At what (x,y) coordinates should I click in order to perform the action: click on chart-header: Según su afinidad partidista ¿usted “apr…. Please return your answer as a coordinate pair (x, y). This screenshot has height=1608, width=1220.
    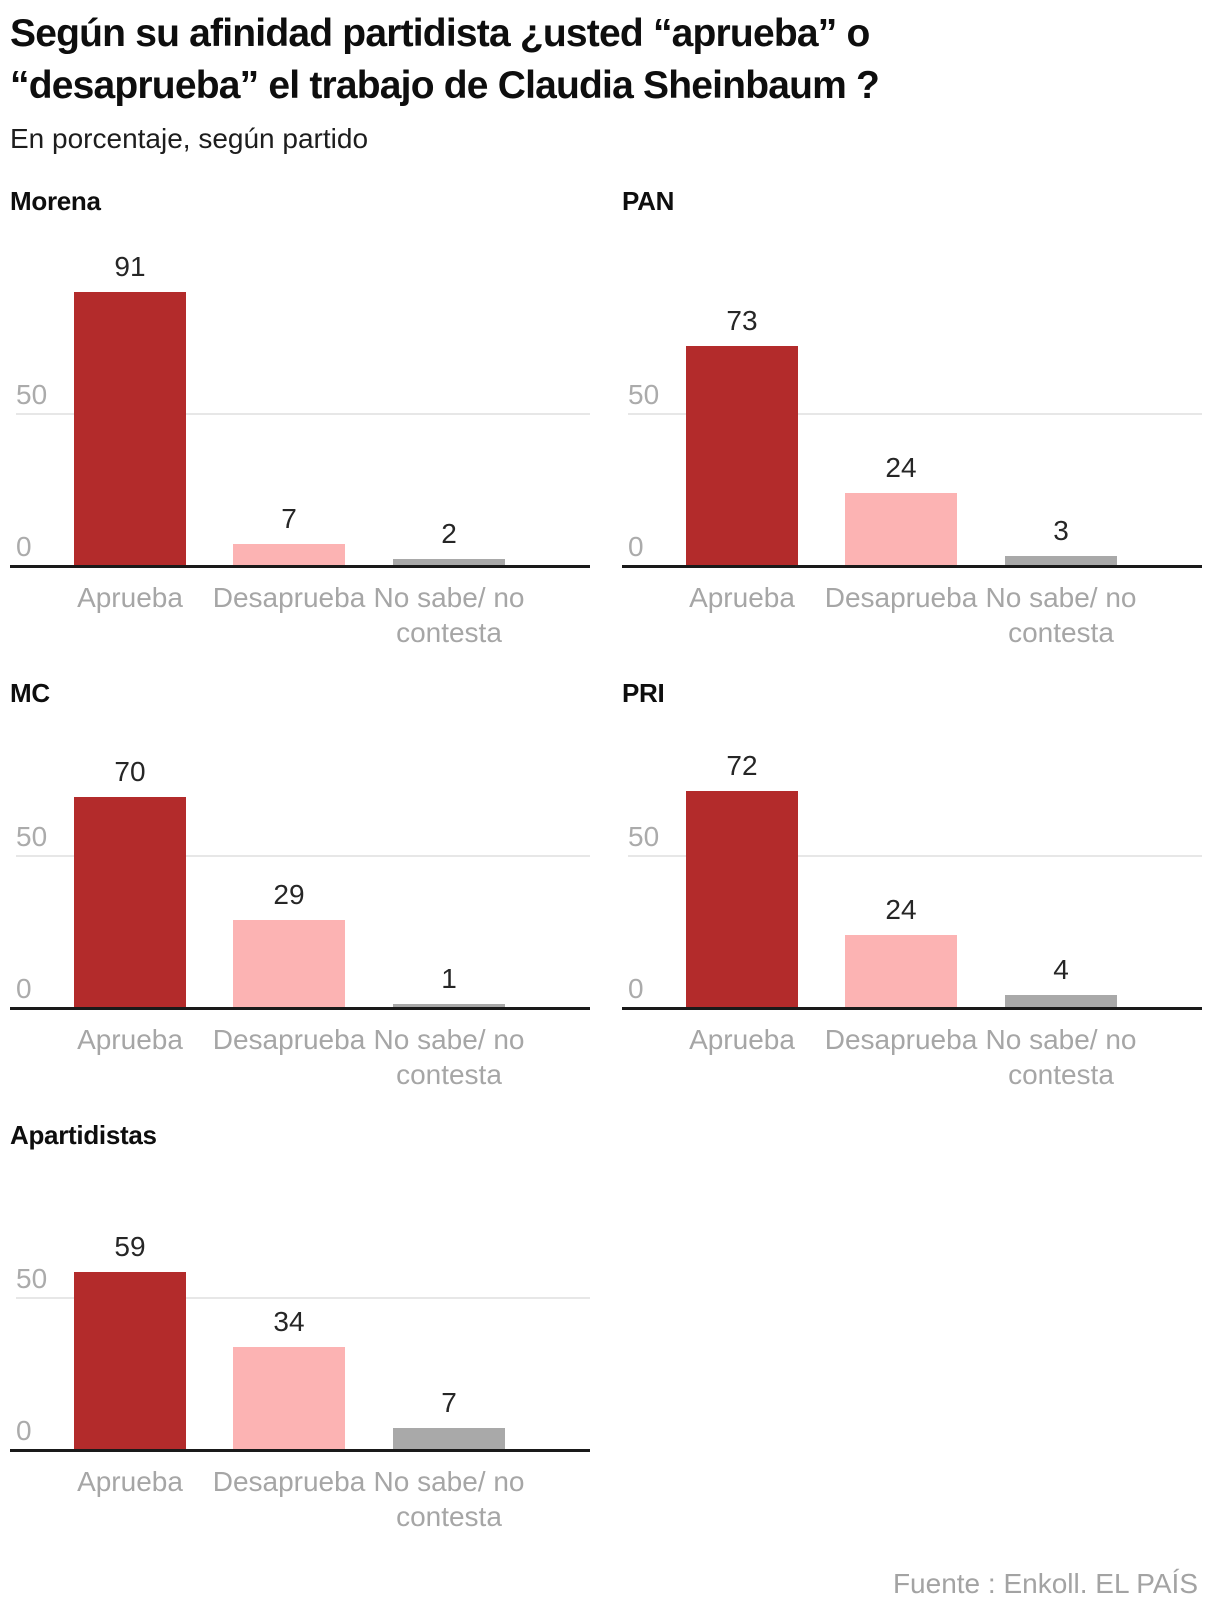
    Looking at the image, I should click on (610, 82).